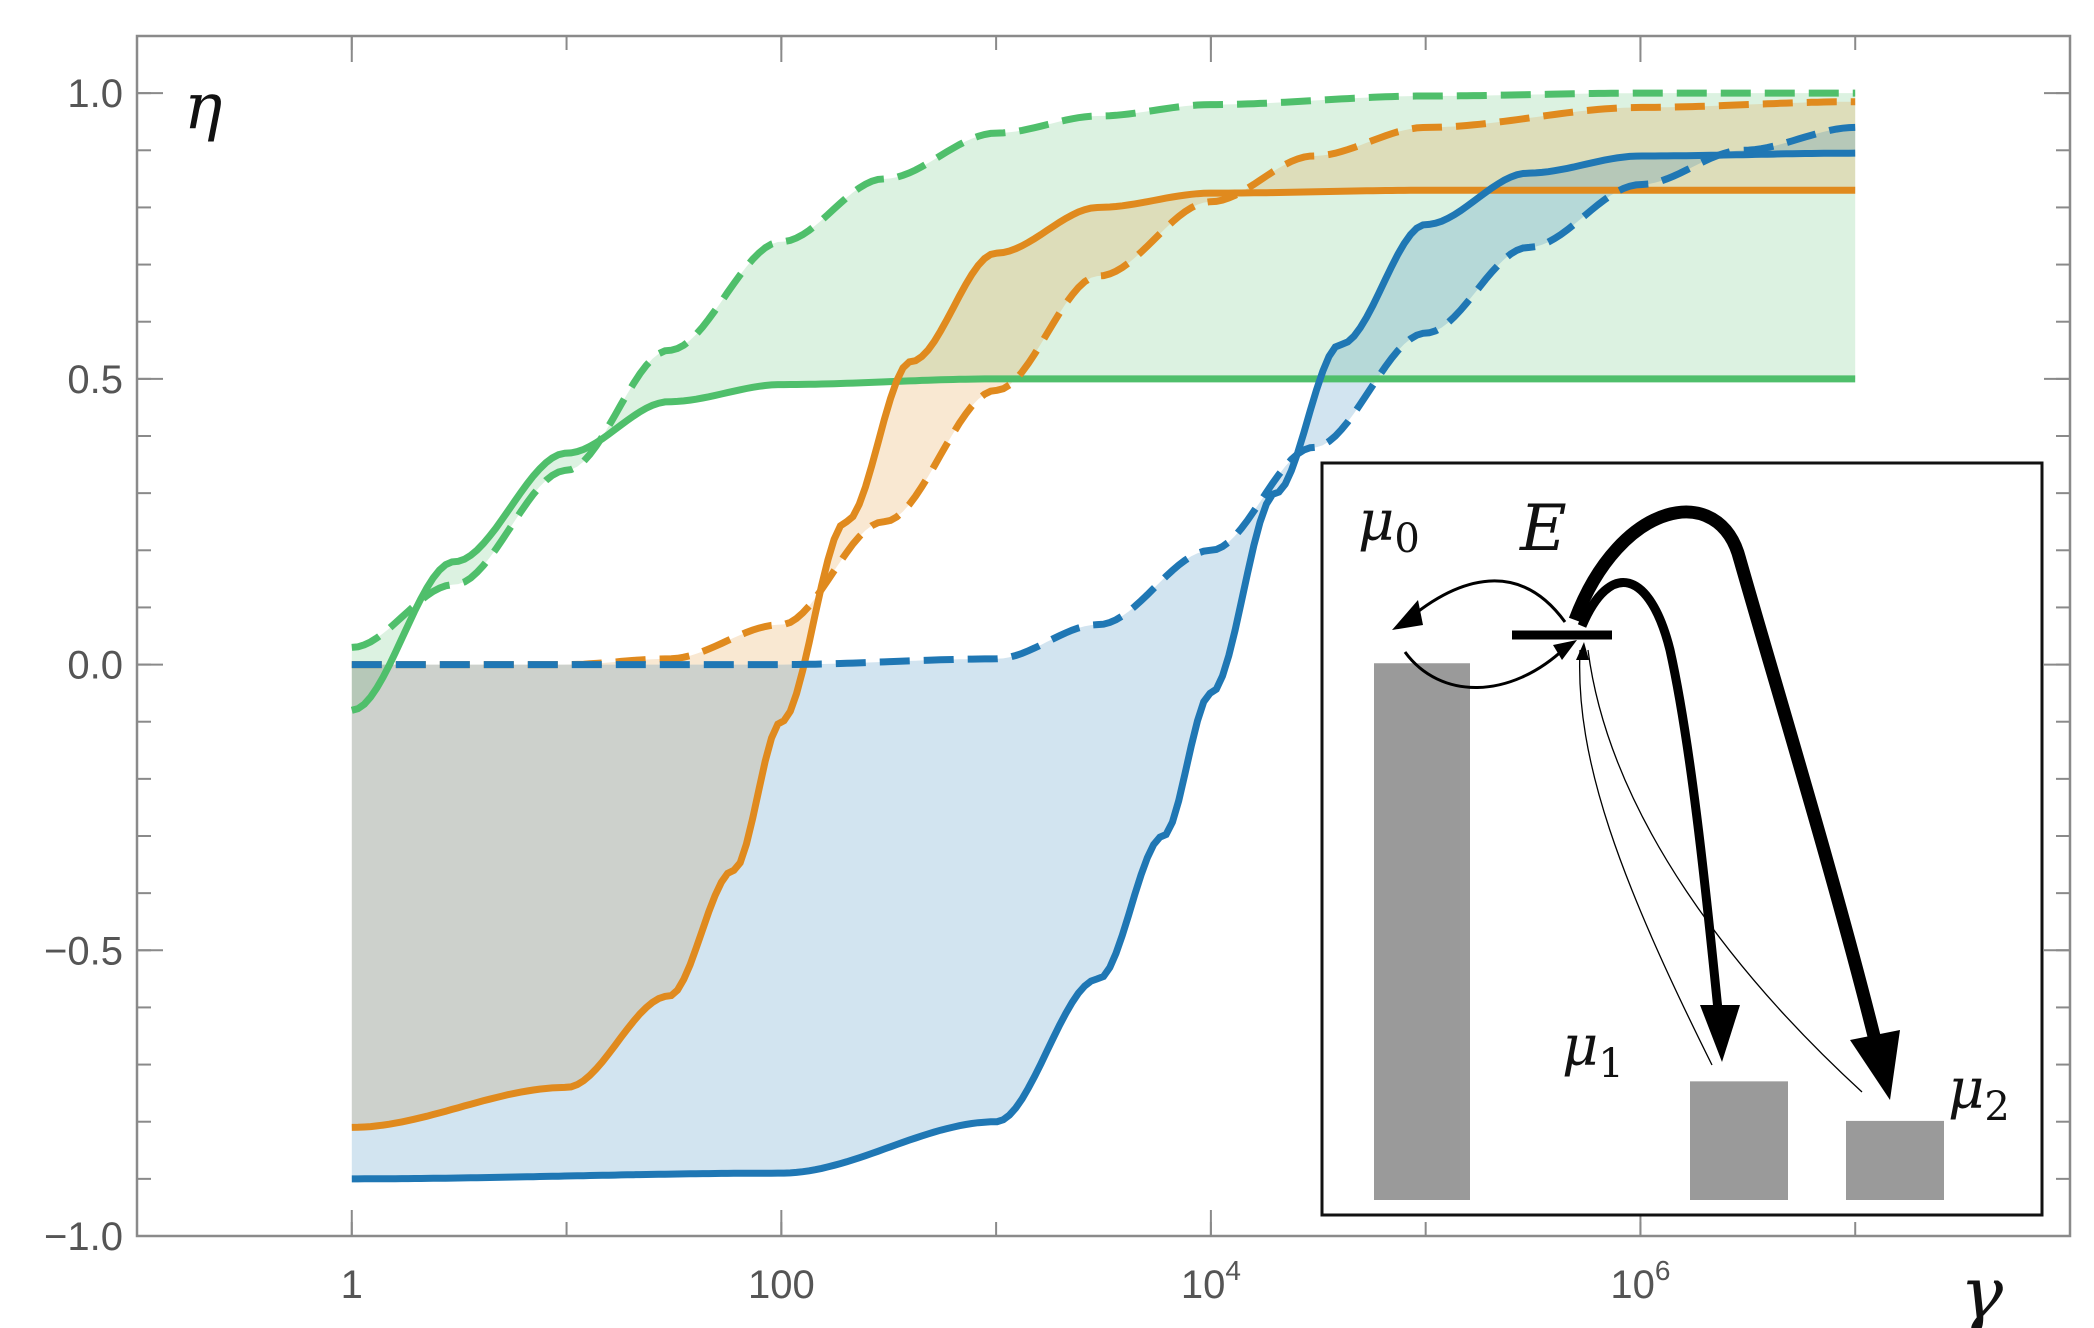 This screenshot has width=2094, height=1328. What do you see at coordinates (1645, 857) in the screenshot?
I see `arrow-mu1-to-e` at bounding box center [1645, 857].